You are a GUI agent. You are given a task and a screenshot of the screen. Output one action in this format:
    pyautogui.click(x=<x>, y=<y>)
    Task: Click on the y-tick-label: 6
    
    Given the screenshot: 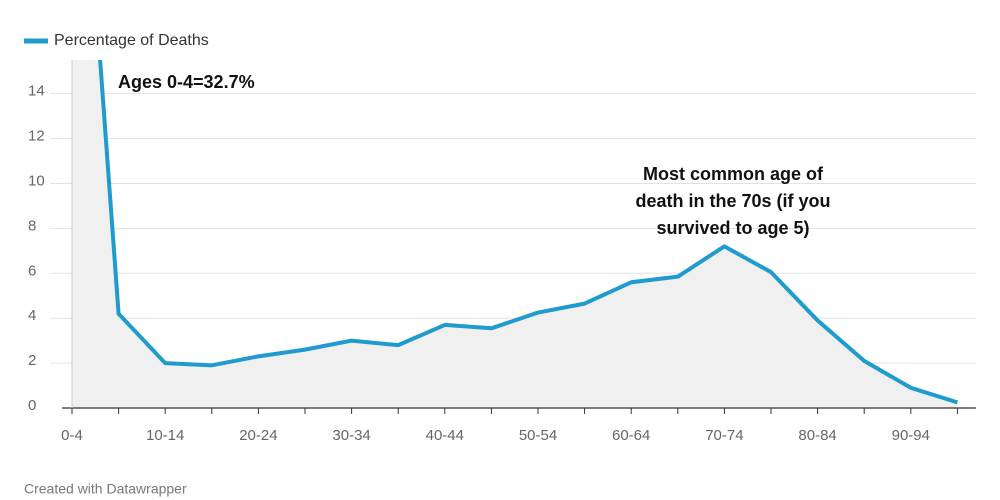 What is the action you would take?
    pyautogui.click(x=32, y=270)
    